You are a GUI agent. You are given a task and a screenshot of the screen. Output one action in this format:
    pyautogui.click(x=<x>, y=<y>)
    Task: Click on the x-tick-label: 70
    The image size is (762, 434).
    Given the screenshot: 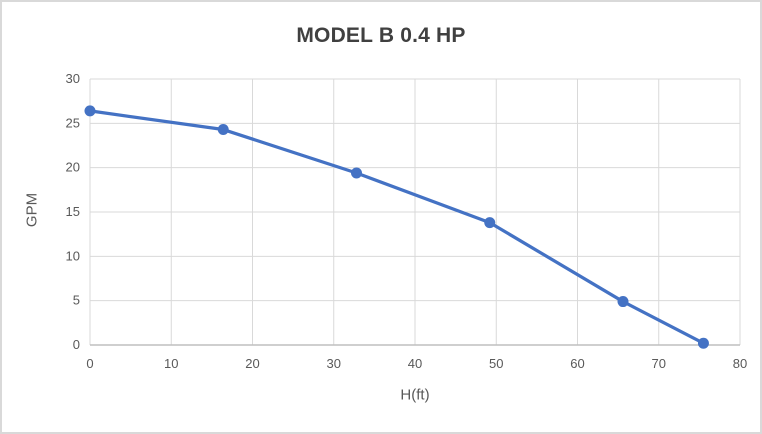 What is the action you would take?
    pyautogui.click(x=659, y=363)
    